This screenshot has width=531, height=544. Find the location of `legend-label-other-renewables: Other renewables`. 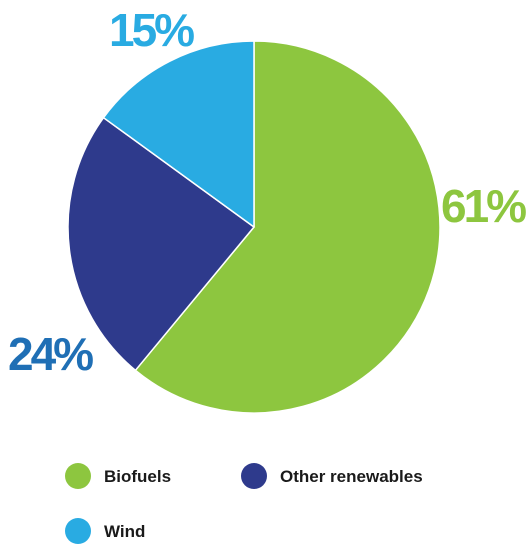

legend-label-other-renewables: Other renewables is located at coordinates (351, 476).